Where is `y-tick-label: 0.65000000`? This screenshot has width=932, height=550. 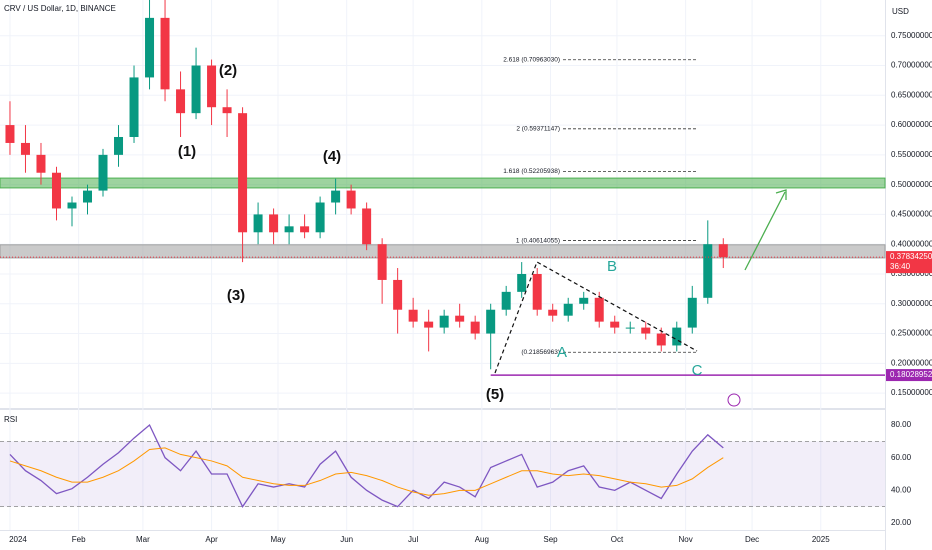 y-tick-label: 0.65000000 is located at coordinates (911, 94).